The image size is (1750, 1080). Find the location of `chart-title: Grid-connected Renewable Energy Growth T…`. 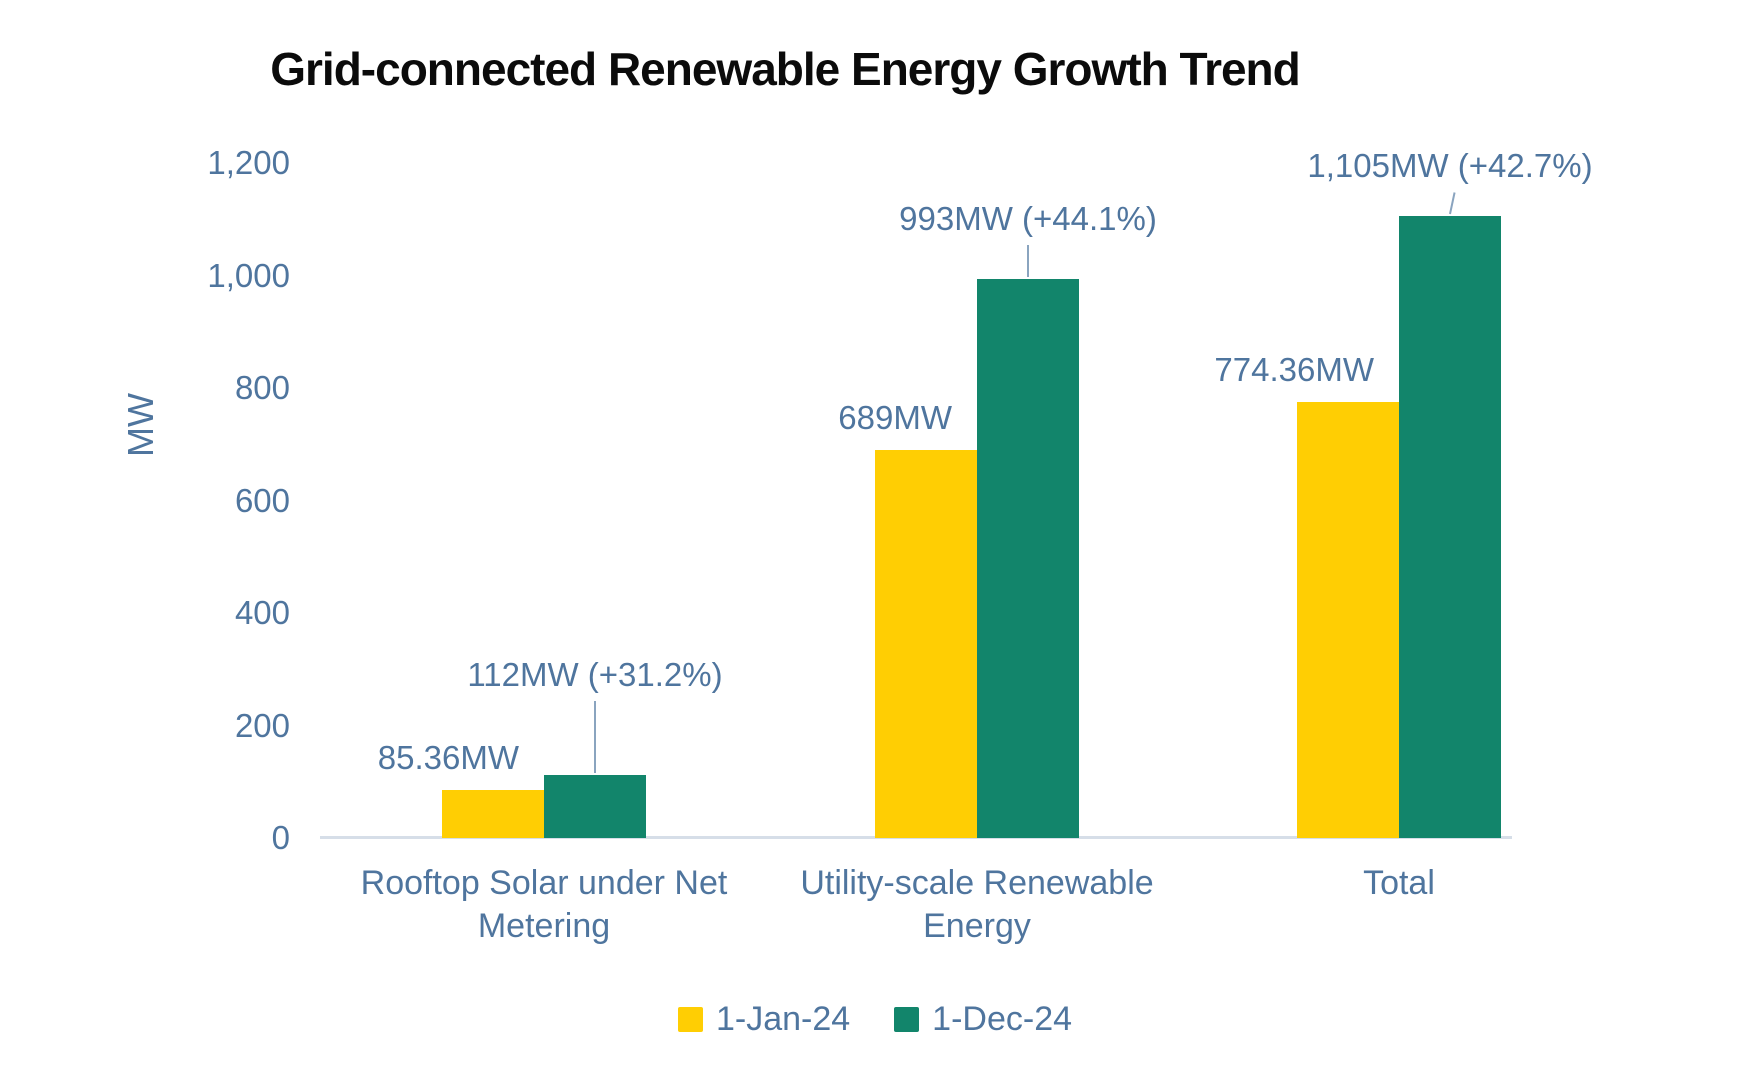

chart-title: Grid-connected Renewable Energy Growth T… is located at coordinates (785, 69).